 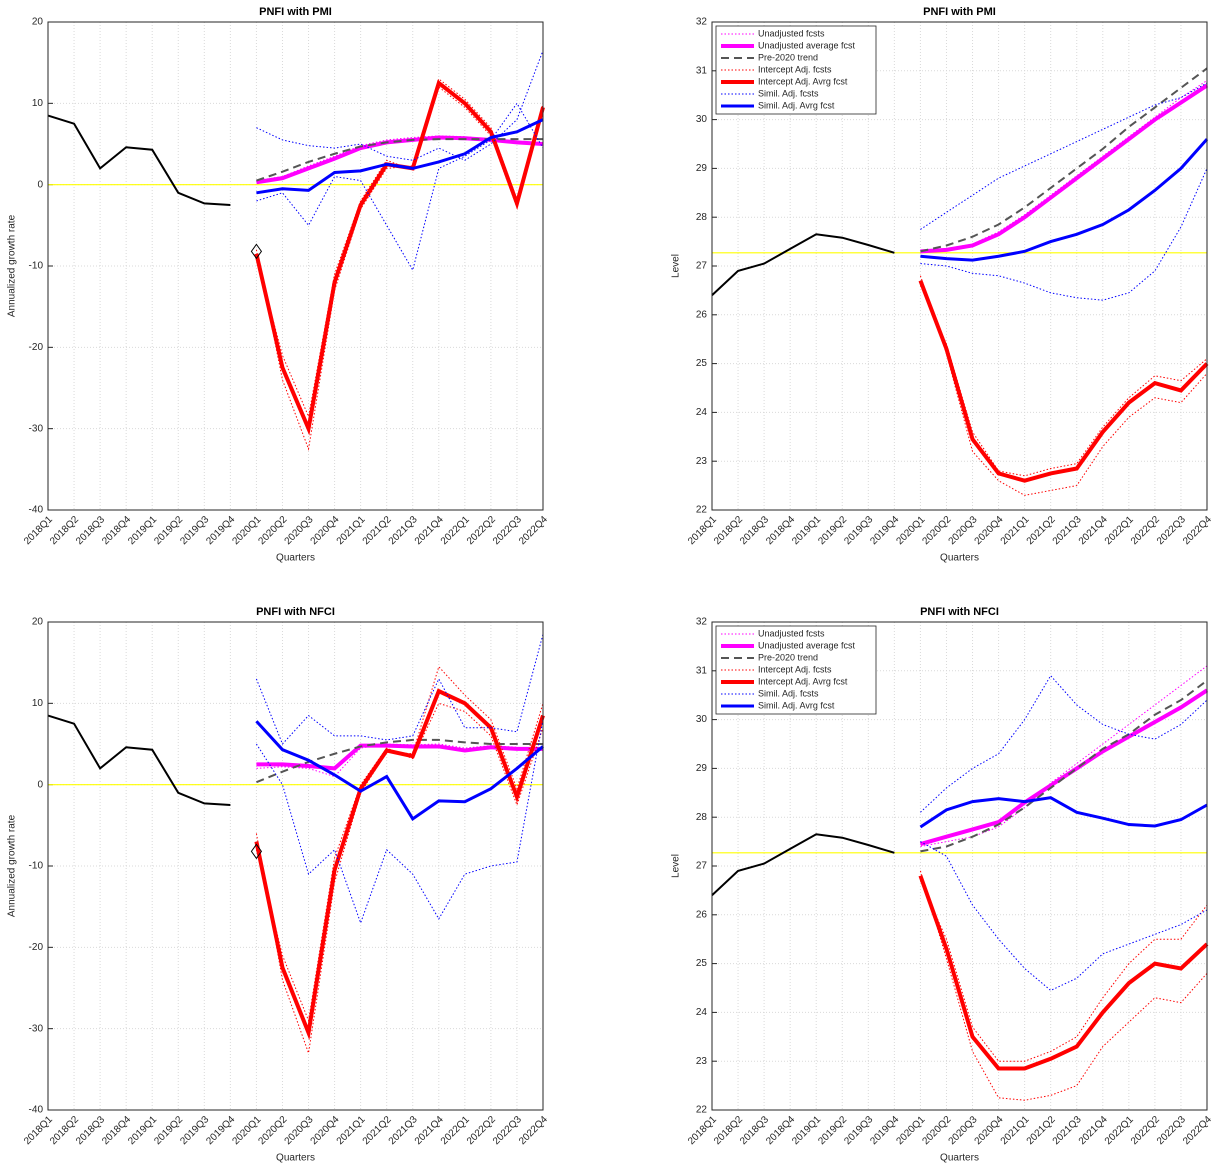 What do you see at coordinates (295, 12) in the screenshot?
I see `chart-title: PNFI with PMI` at bounding box center [295, 12].